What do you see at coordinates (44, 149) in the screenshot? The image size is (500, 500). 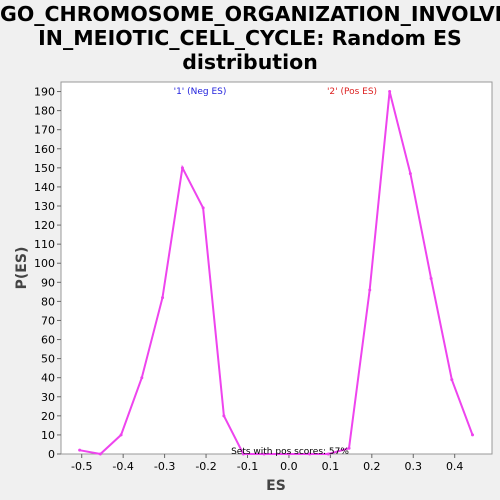 I see `y-tick-label: 160` at bounding box center [44, 149].